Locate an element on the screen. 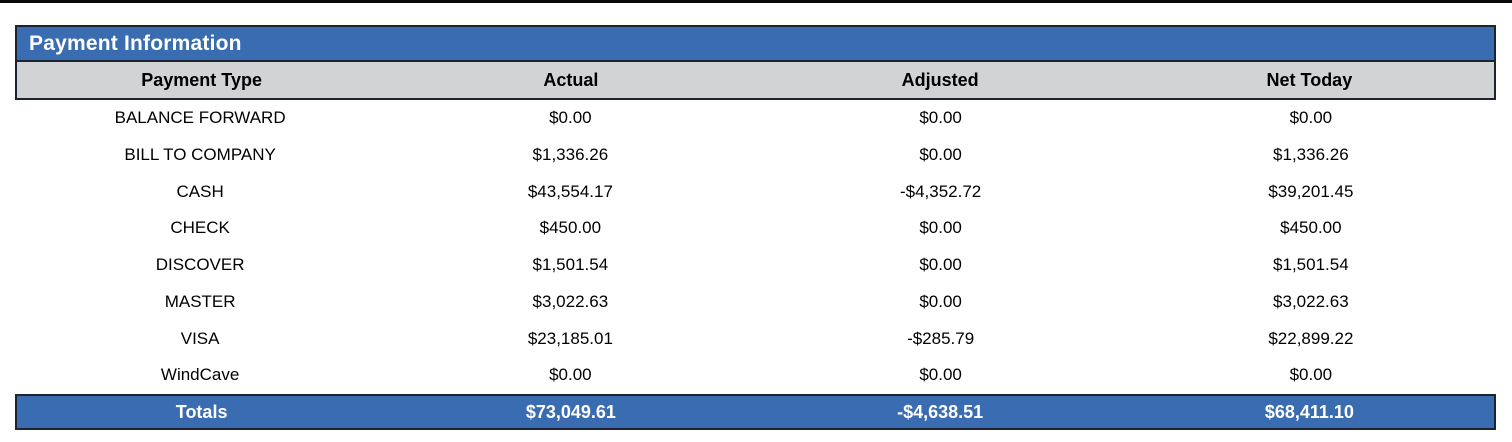 The image size is (1512, 442). cell-net-today: $1,501.54 is located at coordinates (1311, 264).